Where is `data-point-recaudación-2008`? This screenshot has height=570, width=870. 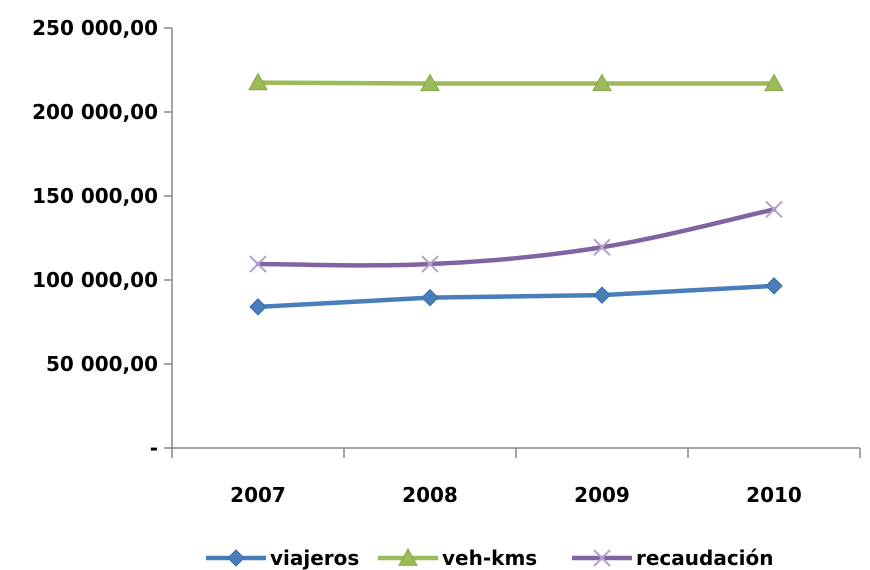
data-point-recaudación-2008 is located at coordinates (430, 264).